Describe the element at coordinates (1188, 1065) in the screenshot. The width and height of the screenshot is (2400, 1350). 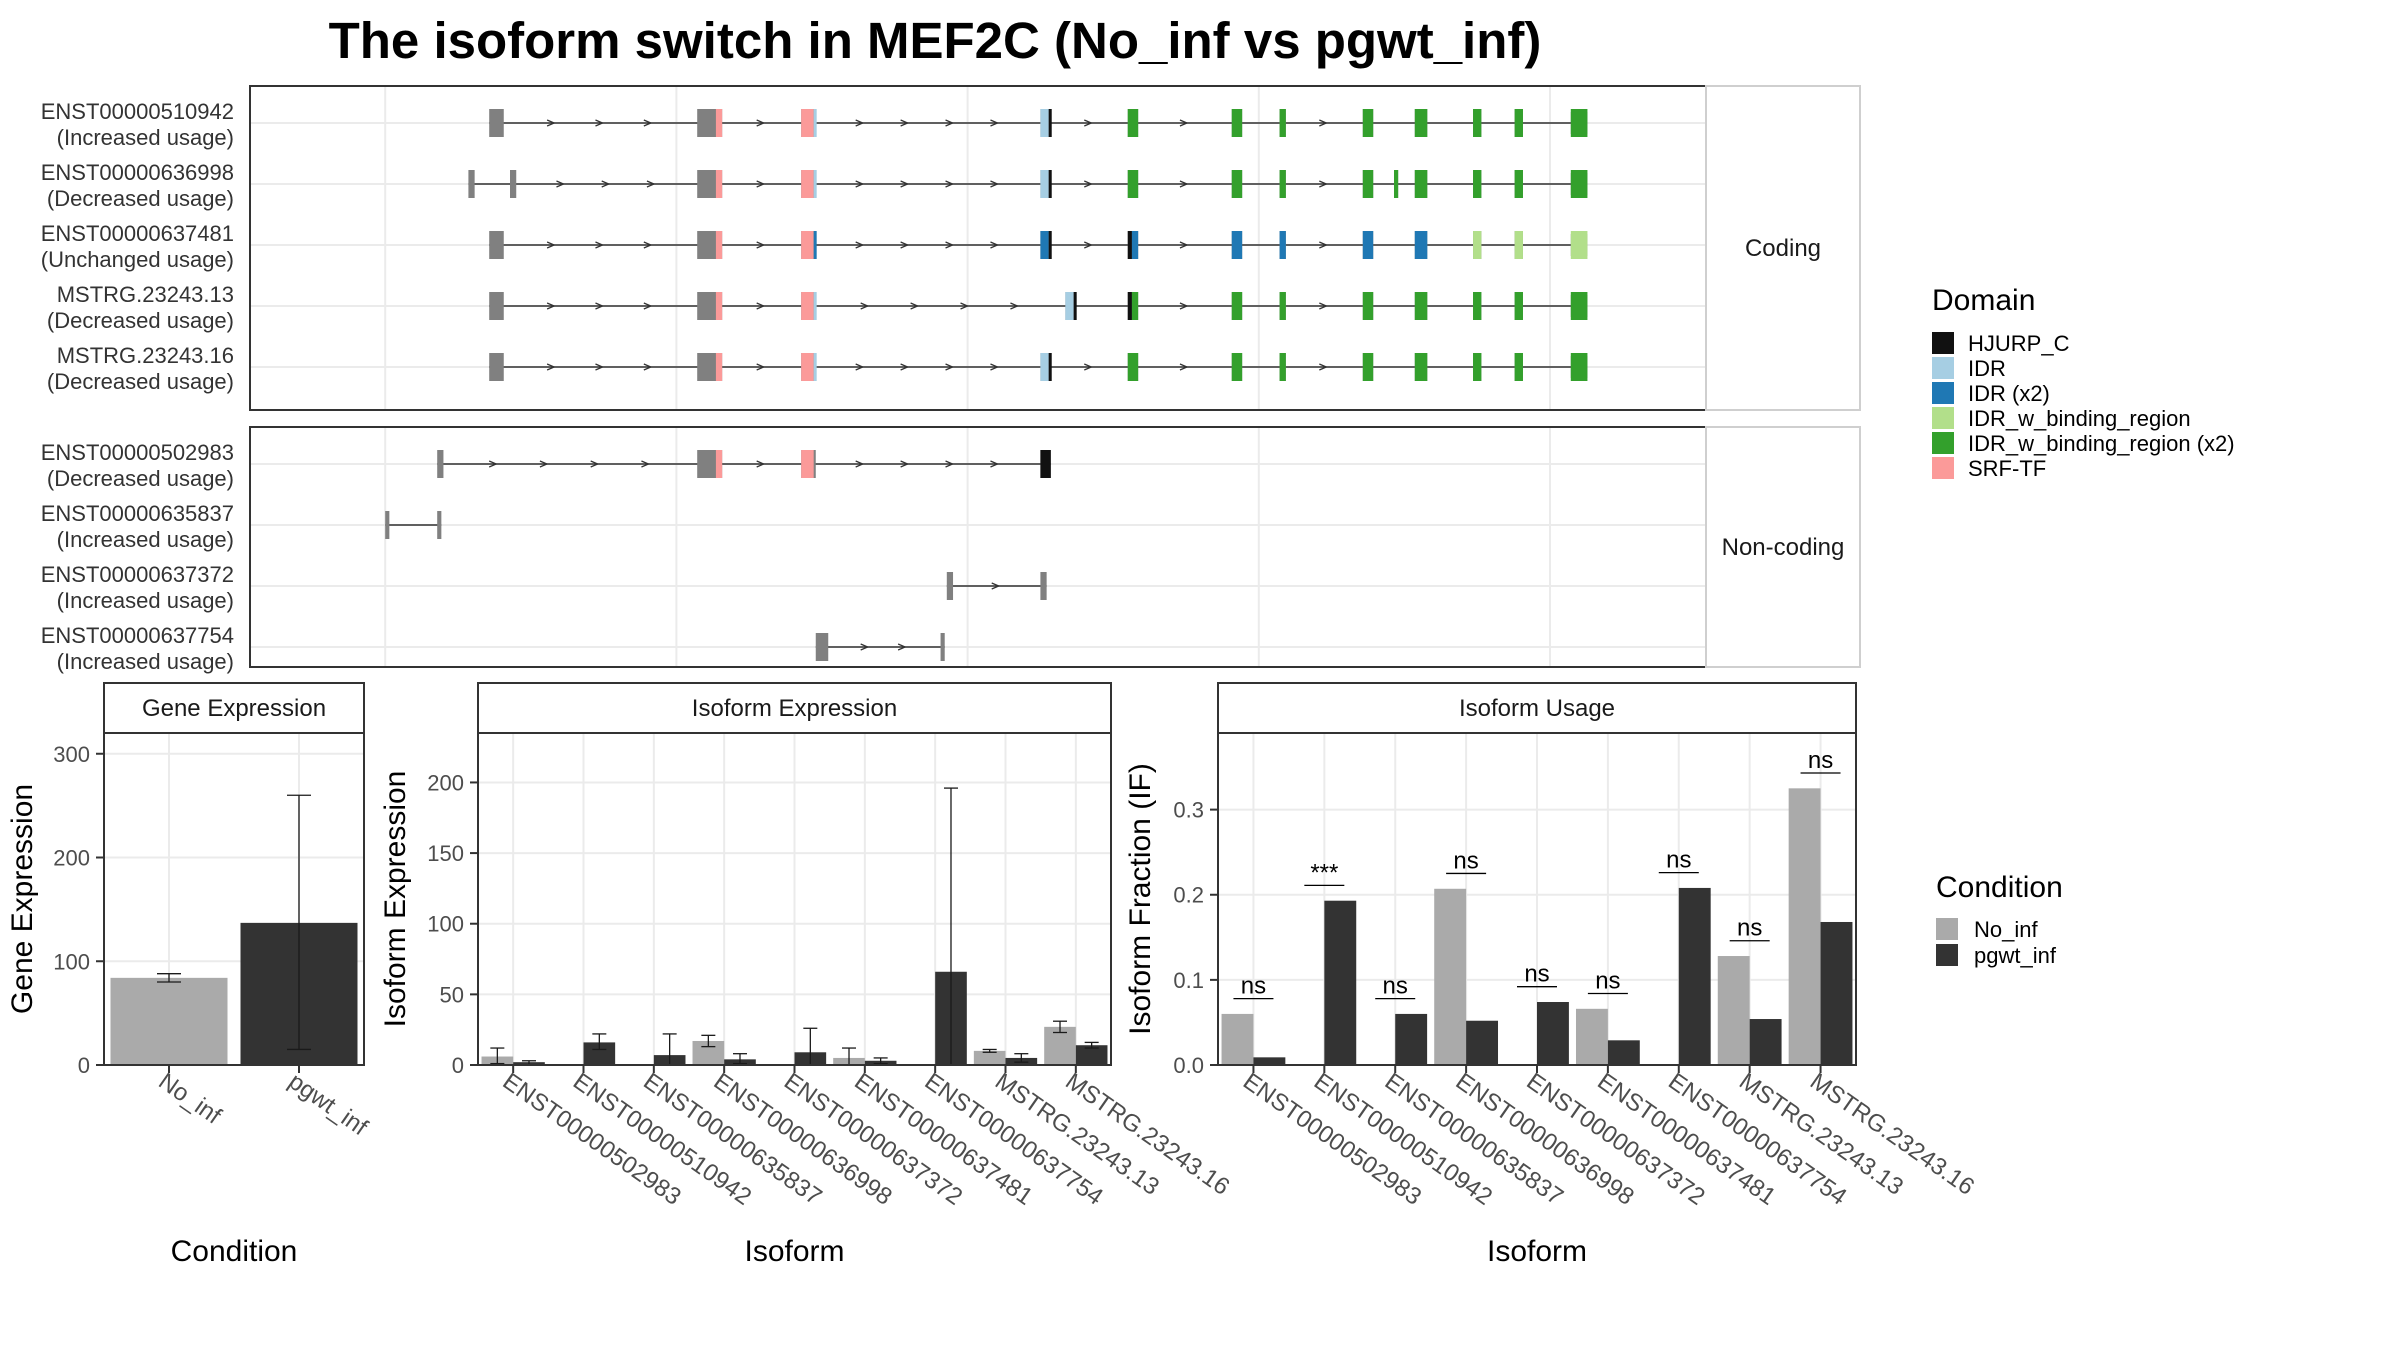
I see `y-tick-label: 0.0` at that location.